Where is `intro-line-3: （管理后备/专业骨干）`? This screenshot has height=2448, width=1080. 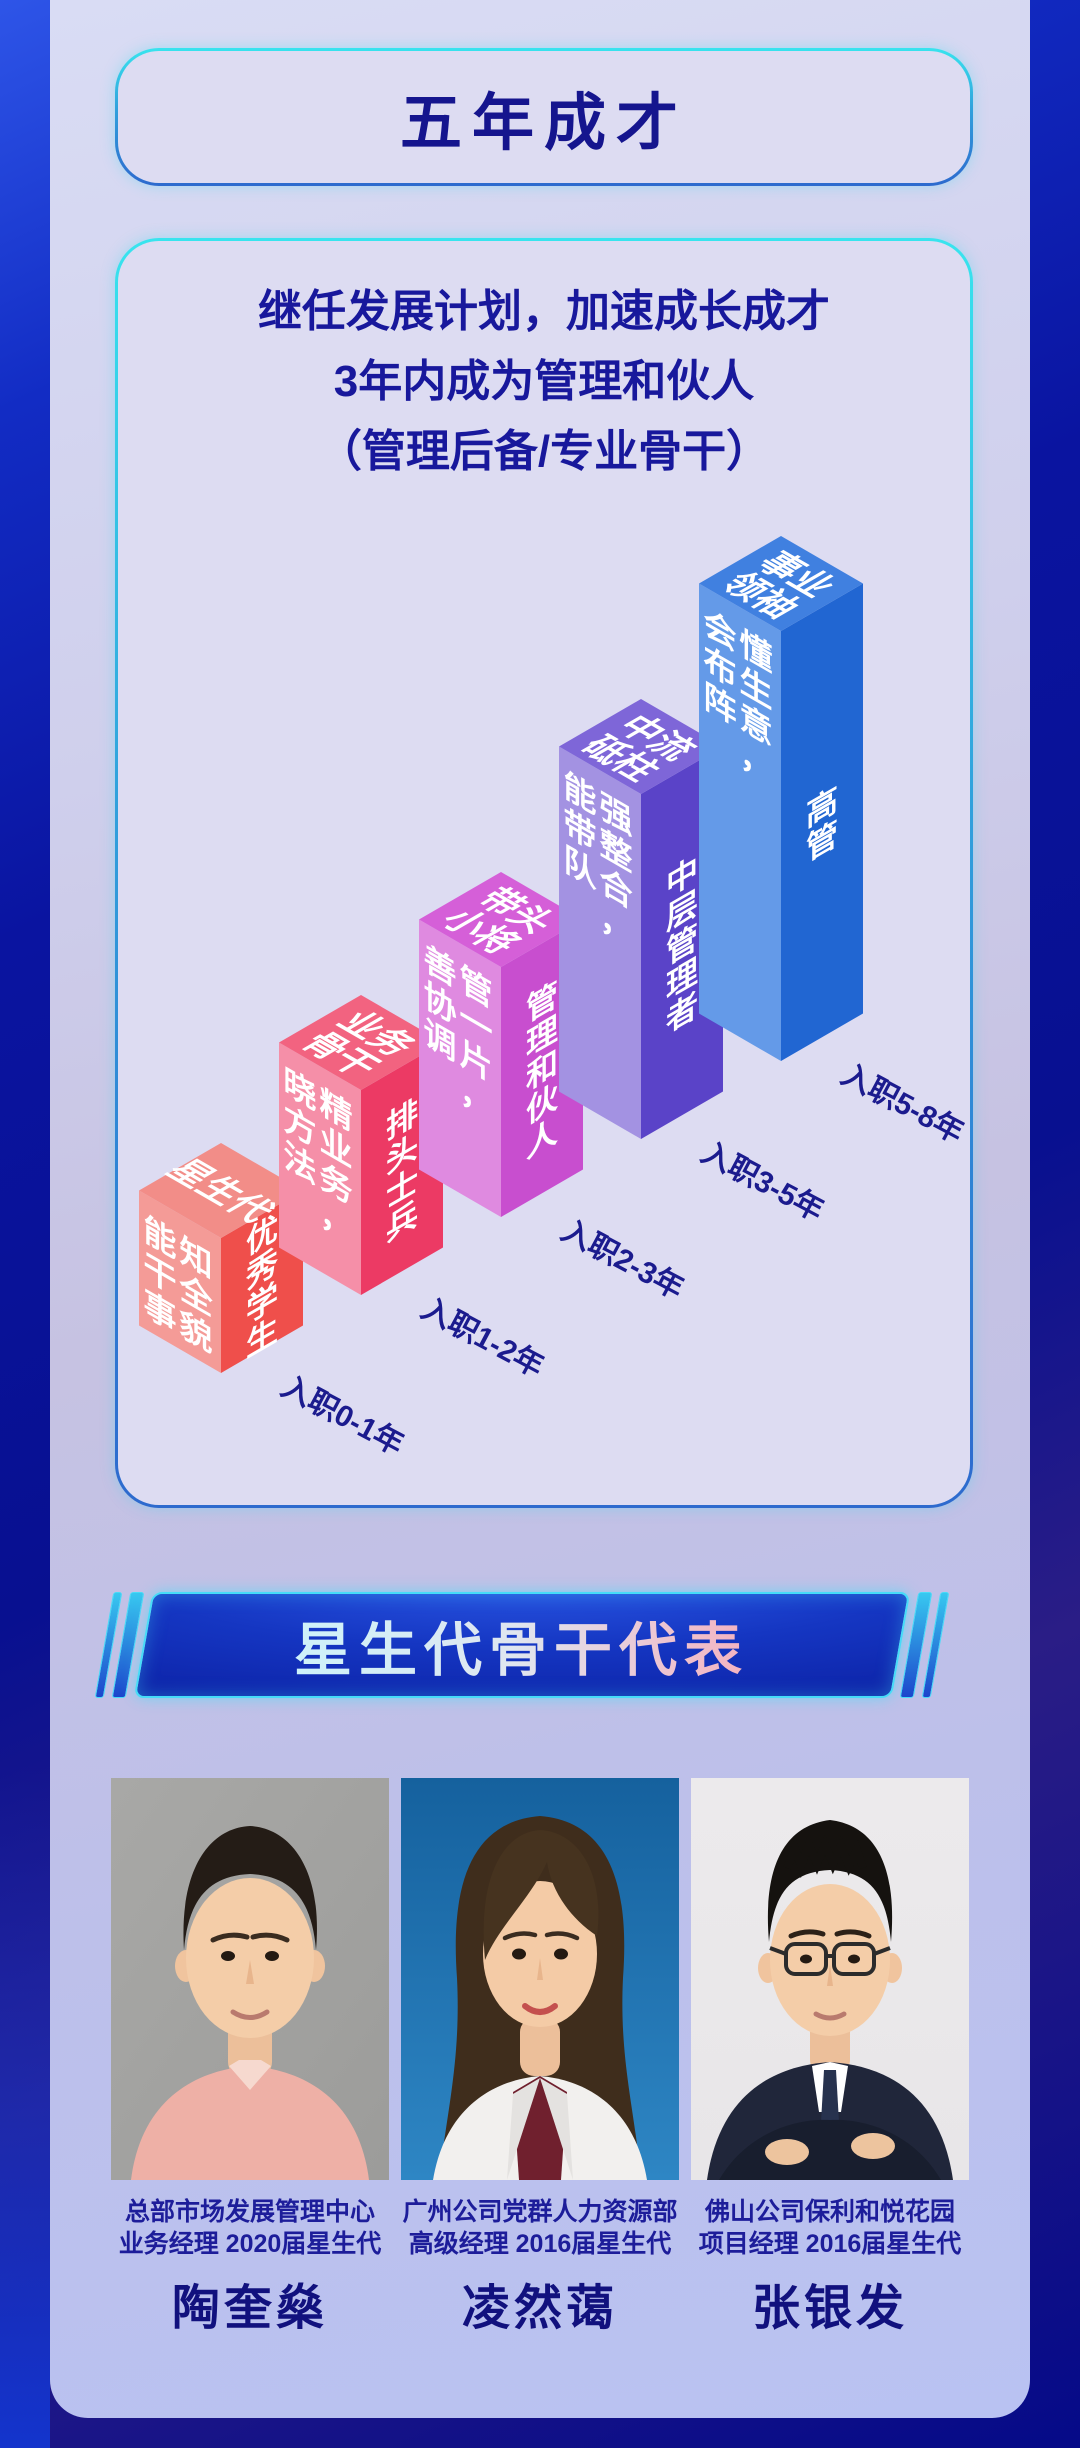
intro-line-3: （管理后备/专业骨干） is located at coordinates (544, 451).